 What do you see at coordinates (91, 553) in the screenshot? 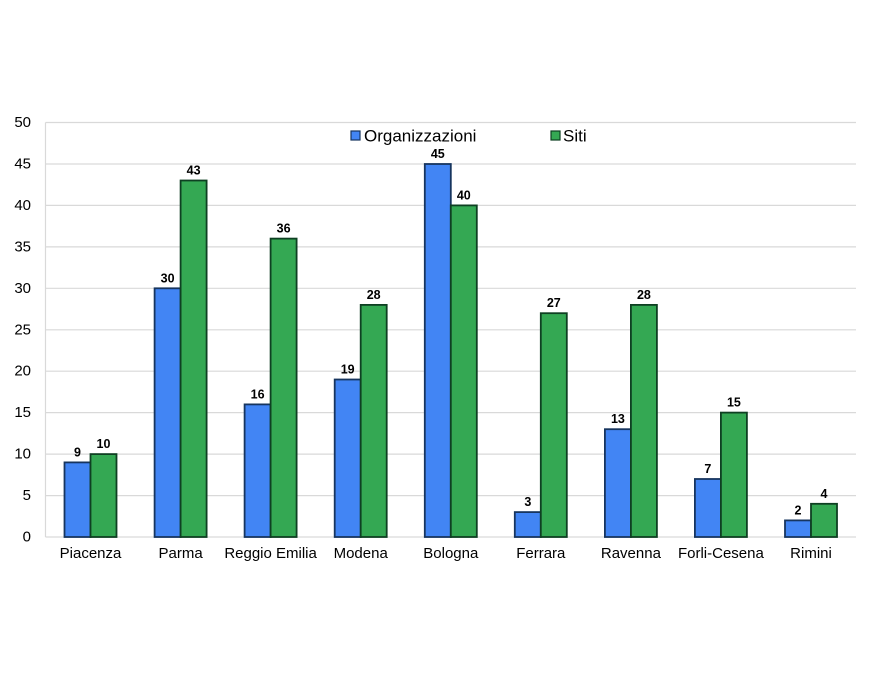
I see `svg-text: Piacenza` at bounding box center [91, 553].